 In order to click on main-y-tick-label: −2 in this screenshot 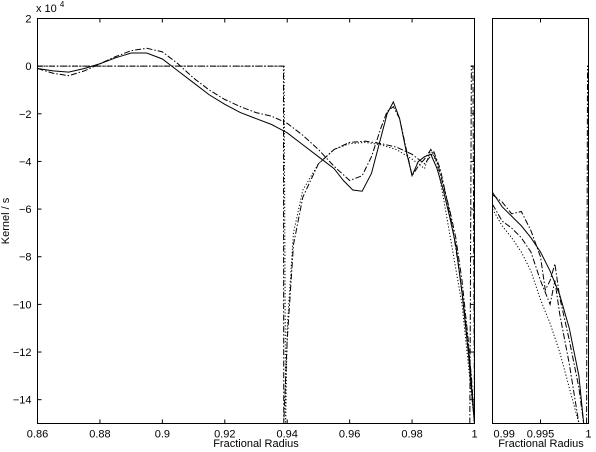, I will do `click(25, 115)`.